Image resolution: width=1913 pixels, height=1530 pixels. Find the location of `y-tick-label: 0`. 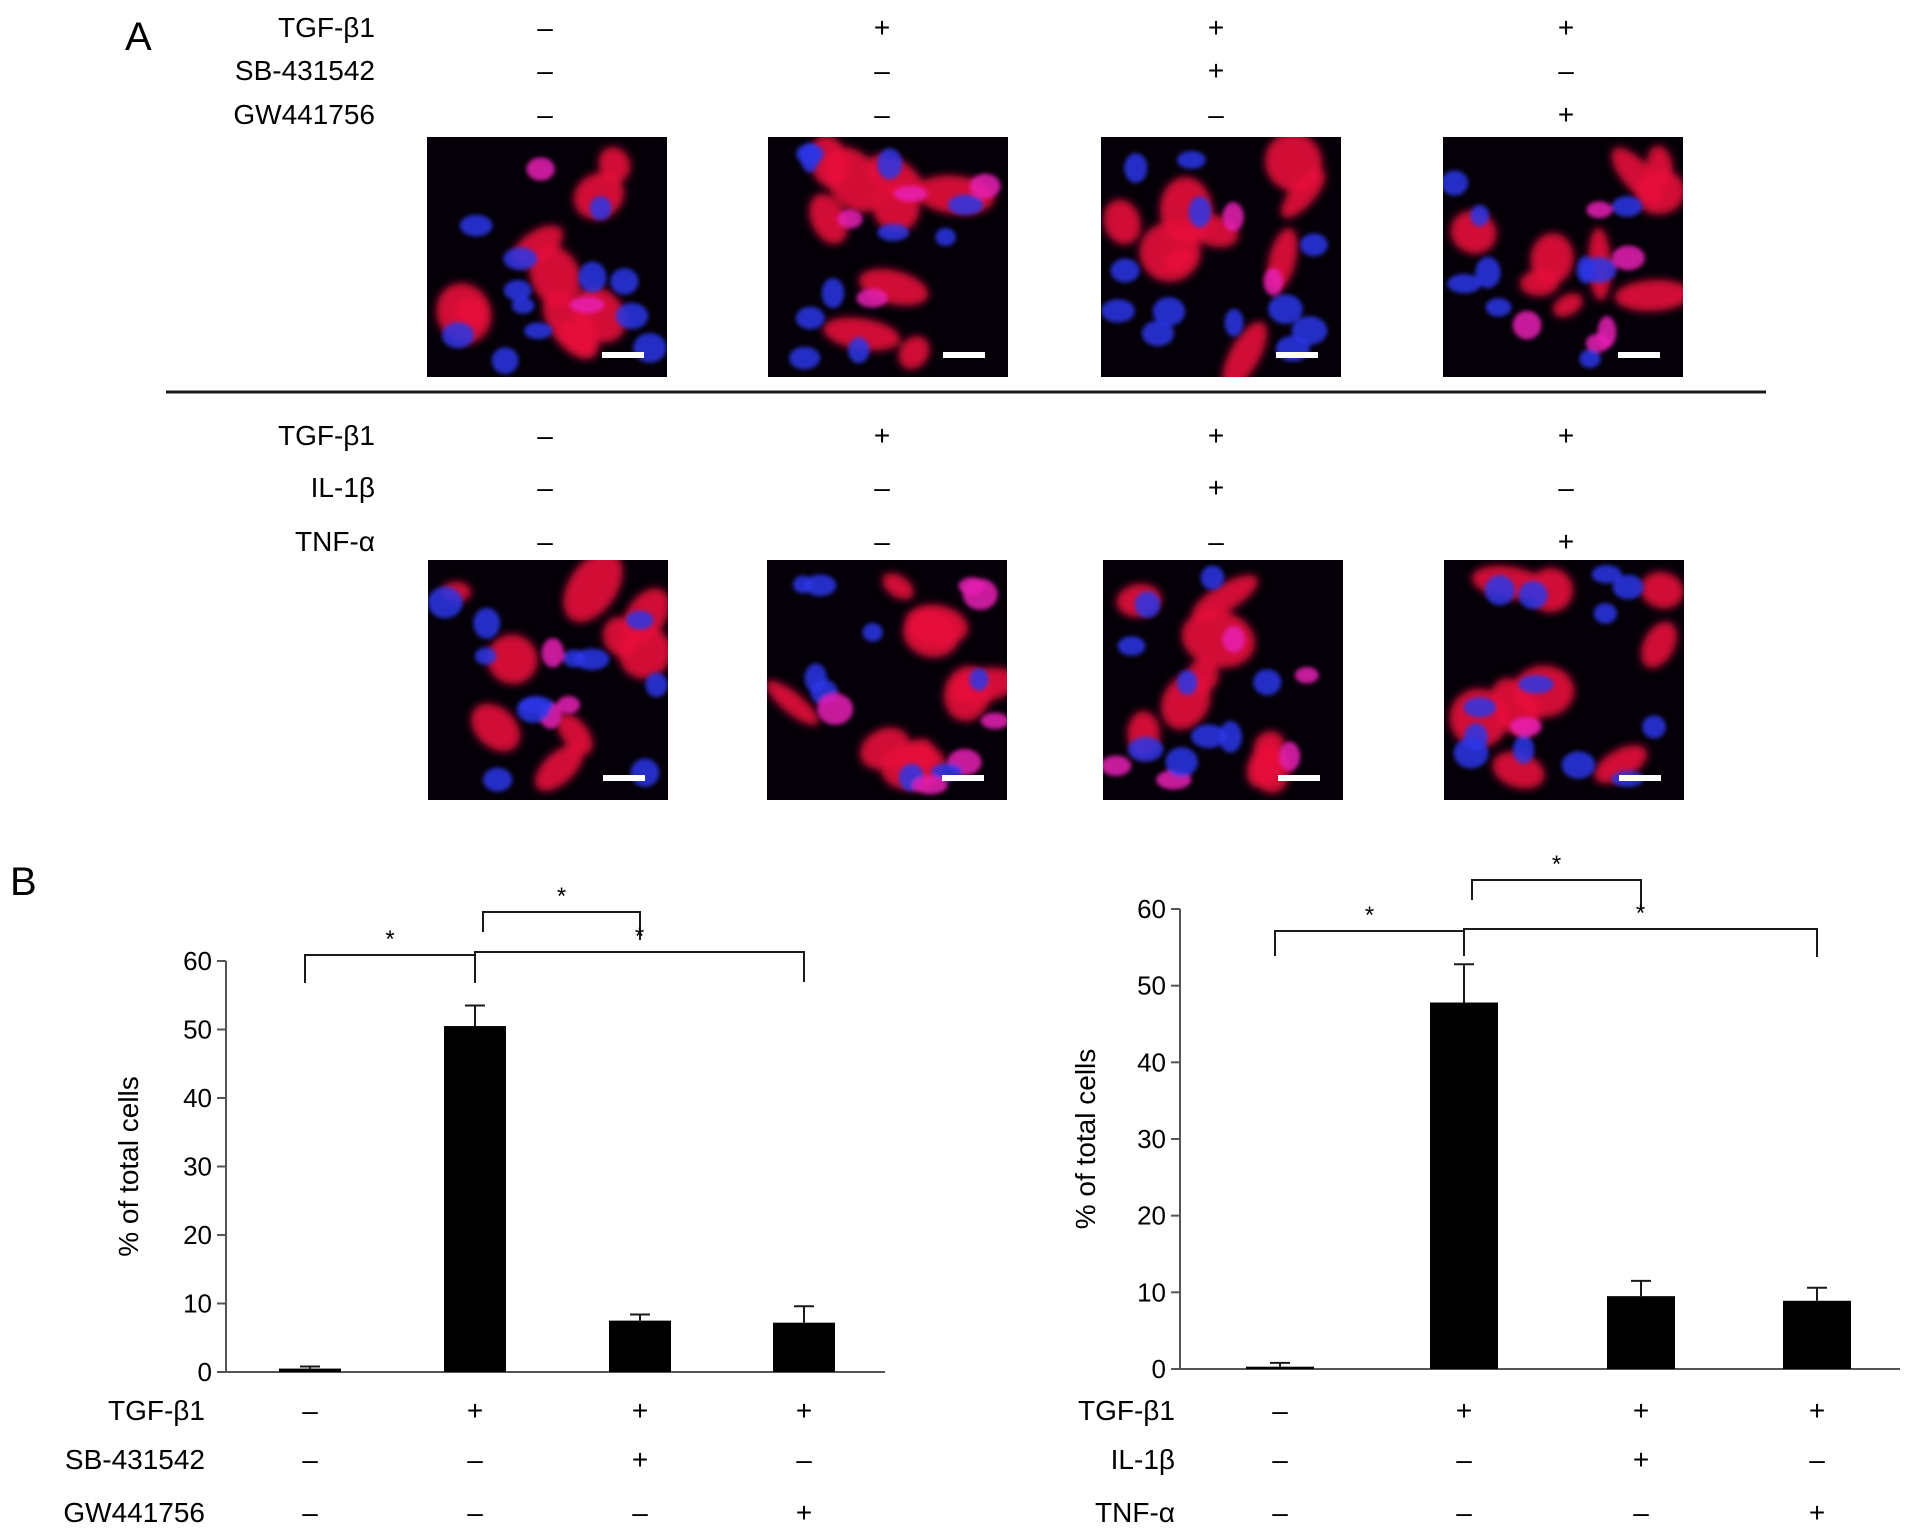

y-tick-label: 0 is located at coordinates (1159, 1369).